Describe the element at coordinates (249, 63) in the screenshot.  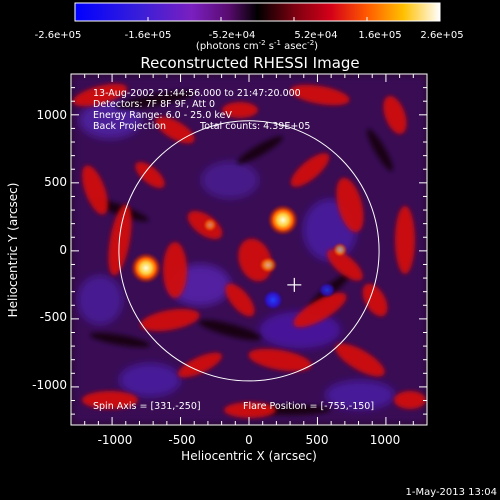
I see `plot-title: Reconstructed RHESSI Image` at that location.